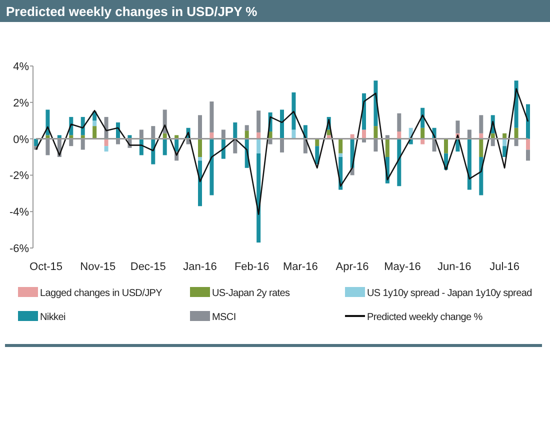  Describe the element at coordinates (98, 267) in the screenshot. I see `x-tick-label: Nov-15` at that location.